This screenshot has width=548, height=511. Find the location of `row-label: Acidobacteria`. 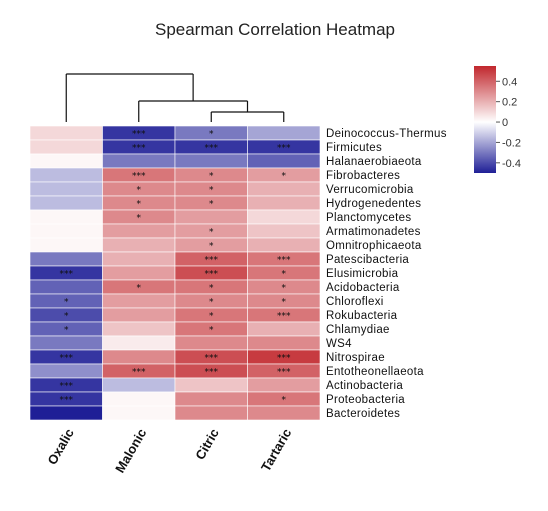

row-label: Acidobacteria is located at coordinates (363, 288).